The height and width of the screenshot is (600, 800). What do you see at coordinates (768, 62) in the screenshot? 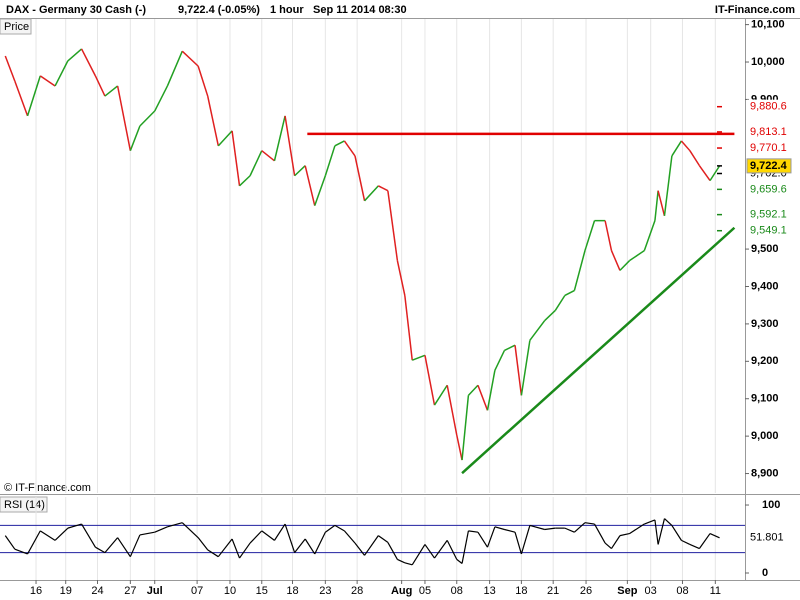
I see `y-tick-label: 10,000` at bounding box center [768, 62].